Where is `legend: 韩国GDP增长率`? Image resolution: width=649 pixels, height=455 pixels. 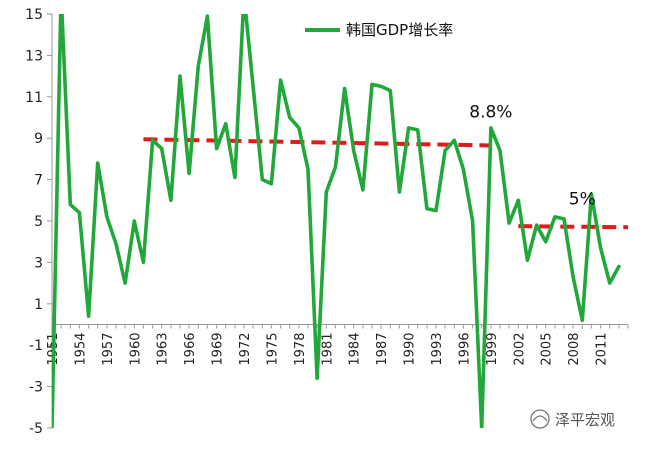
legend: 韩国GDP增长率 is located at coordinates (379, 30).